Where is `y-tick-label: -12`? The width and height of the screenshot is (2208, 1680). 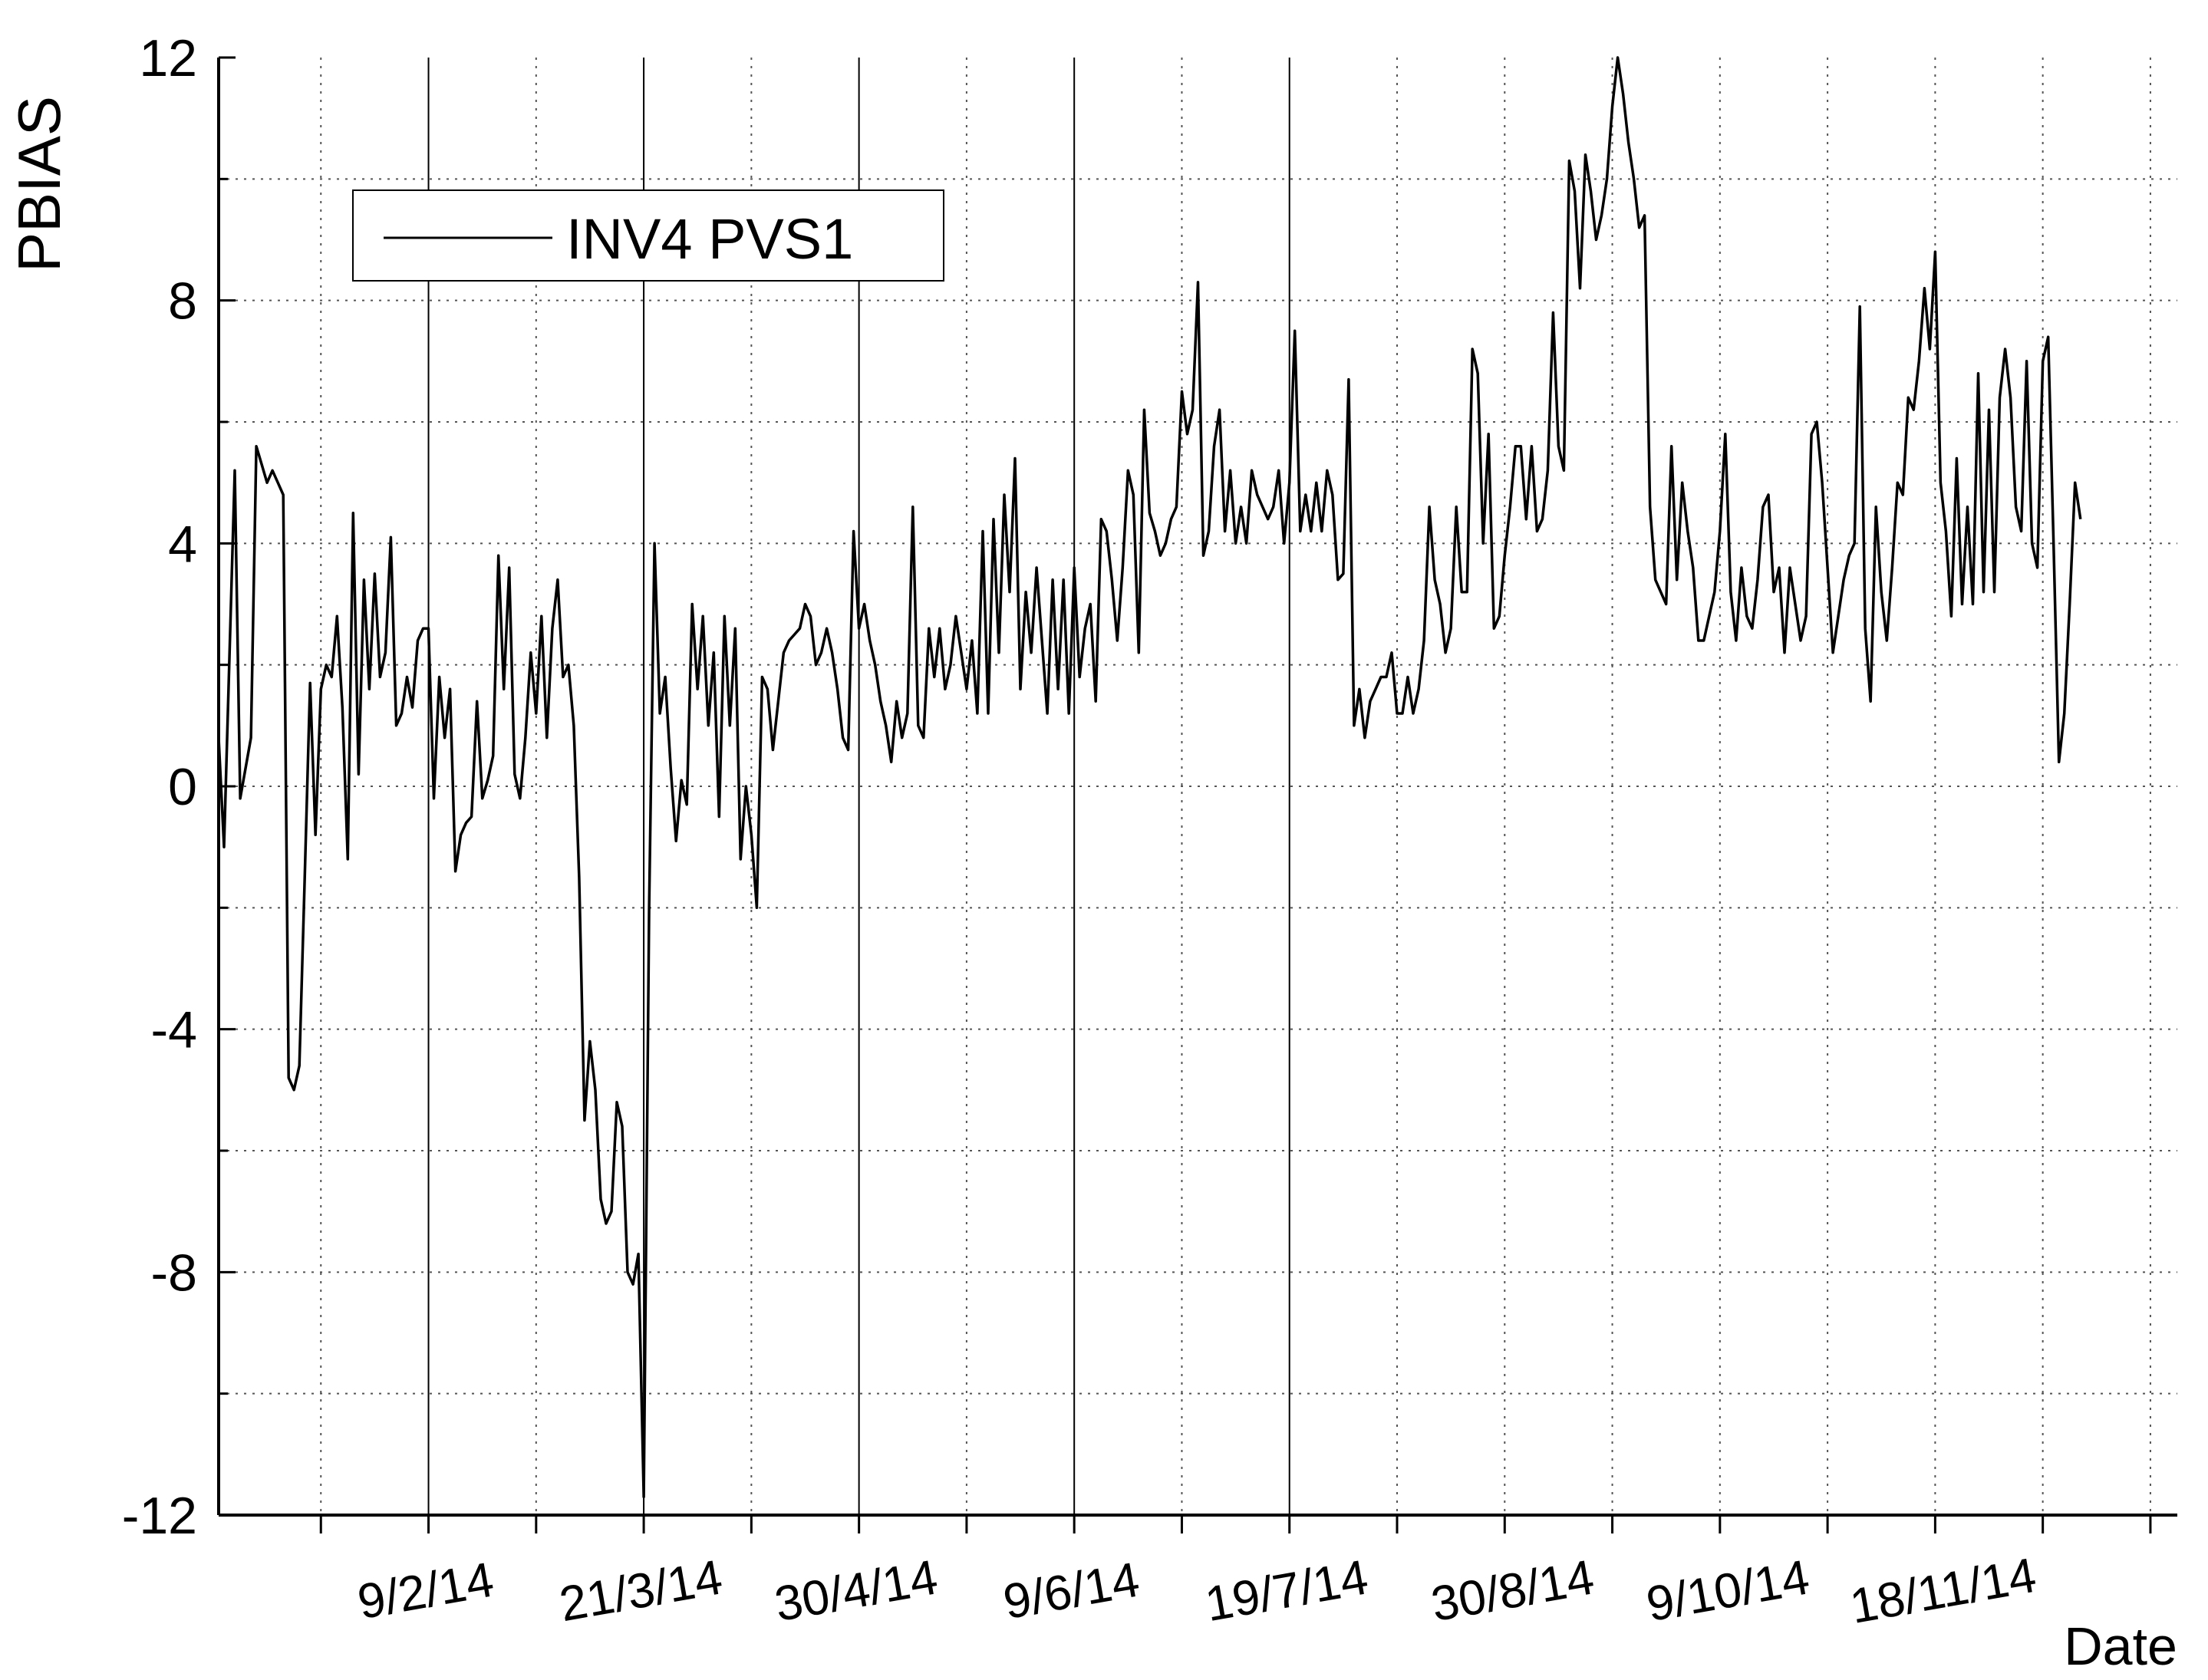 y-tick-label: -12 is located at coordinates (159, 1516).